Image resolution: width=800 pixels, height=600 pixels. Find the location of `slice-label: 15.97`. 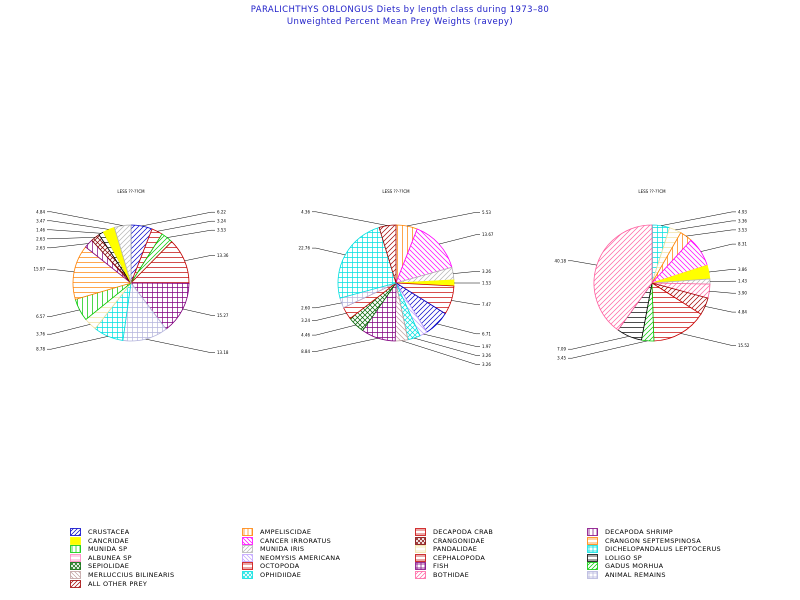

slice-label: 15.97 is located at coordinates (40, 269).